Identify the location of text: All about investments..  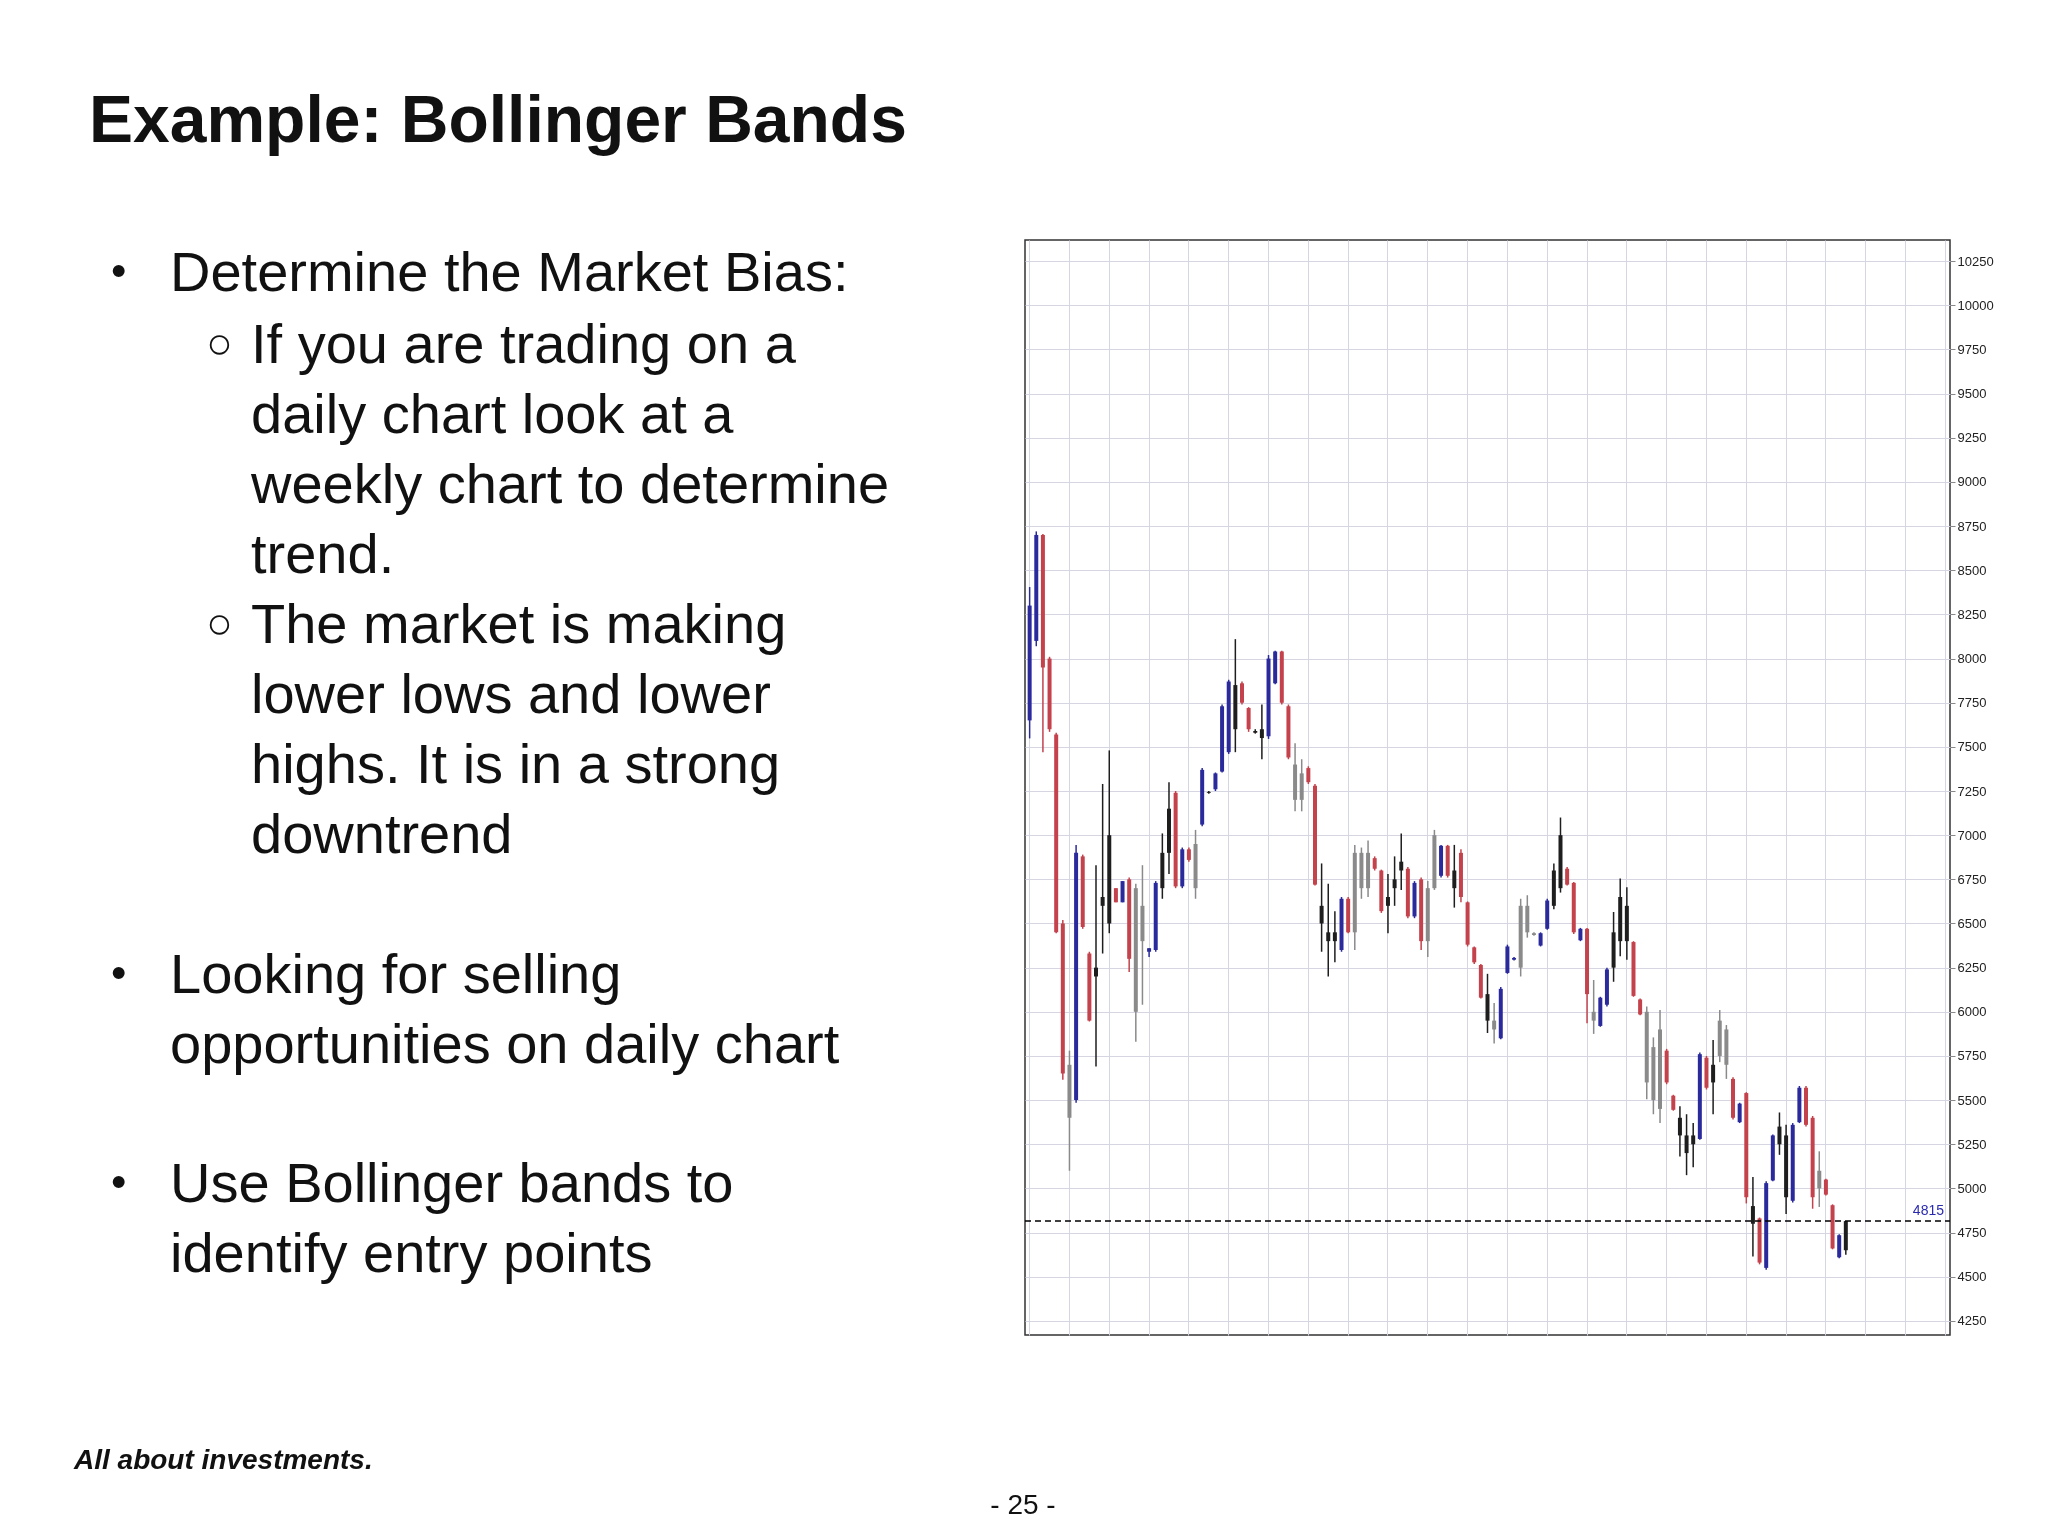
(223, 1459).